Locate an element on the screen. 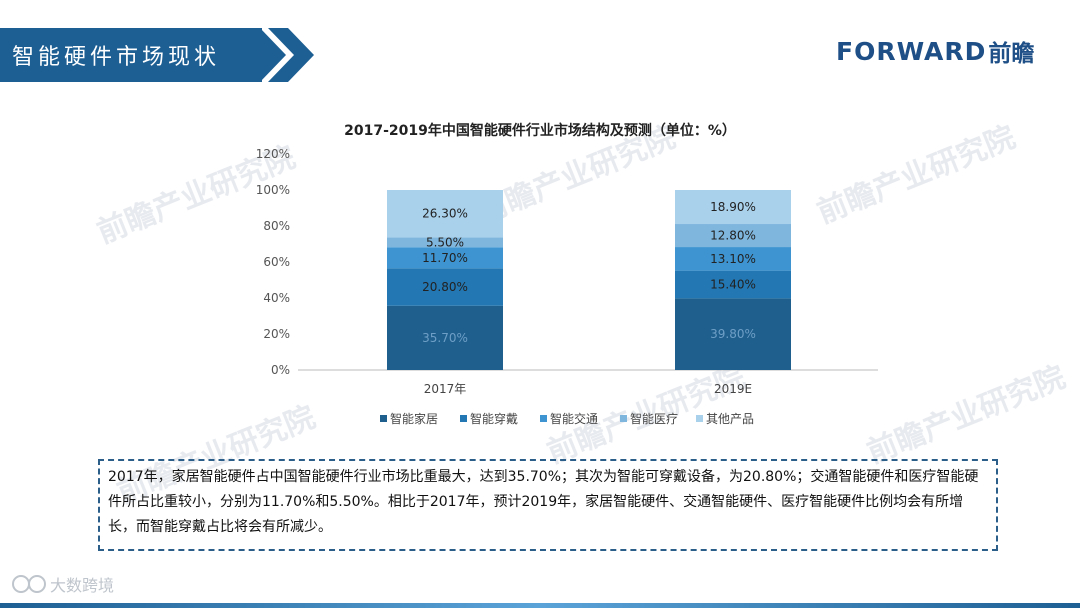  y-tick-label: 120% is located at coordinates (273, 154).